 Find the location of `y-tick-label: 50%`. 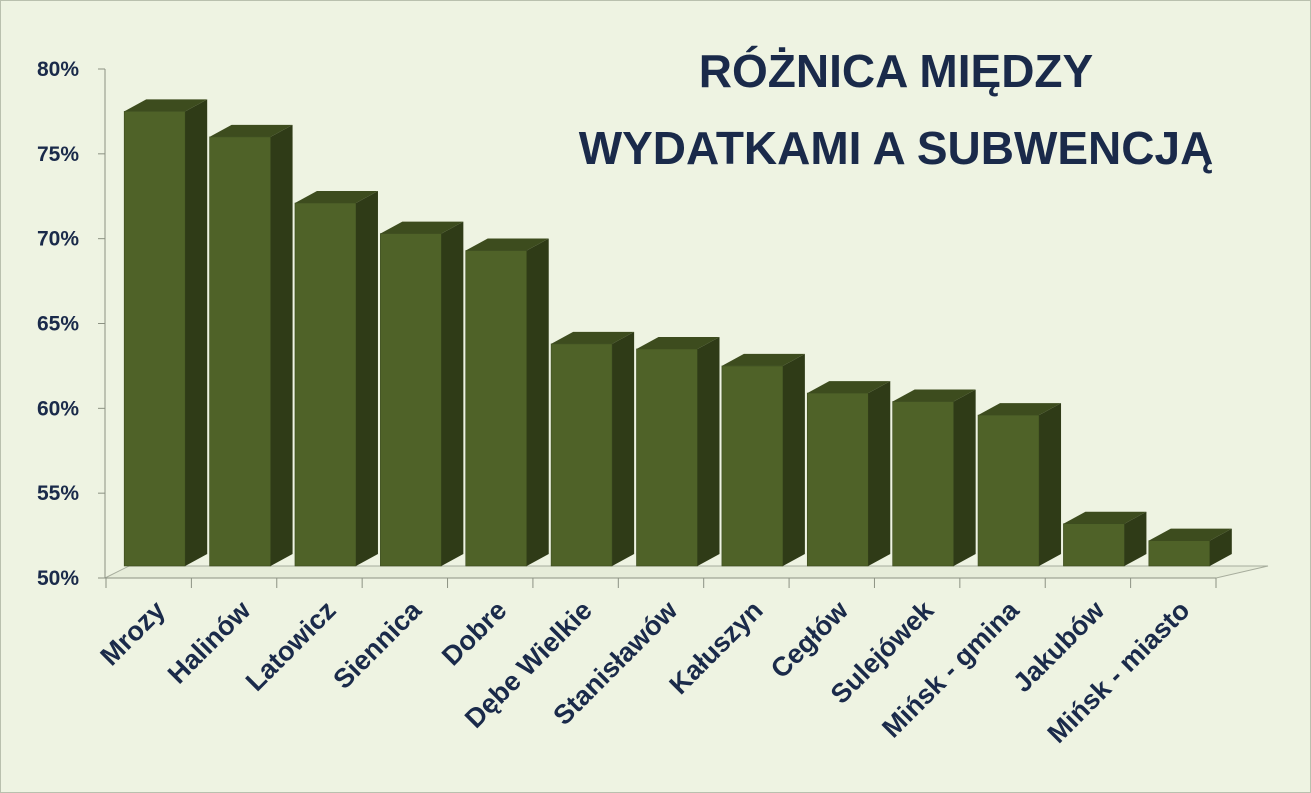

y-tick-label: 50% is located at coordinates (58, 578).